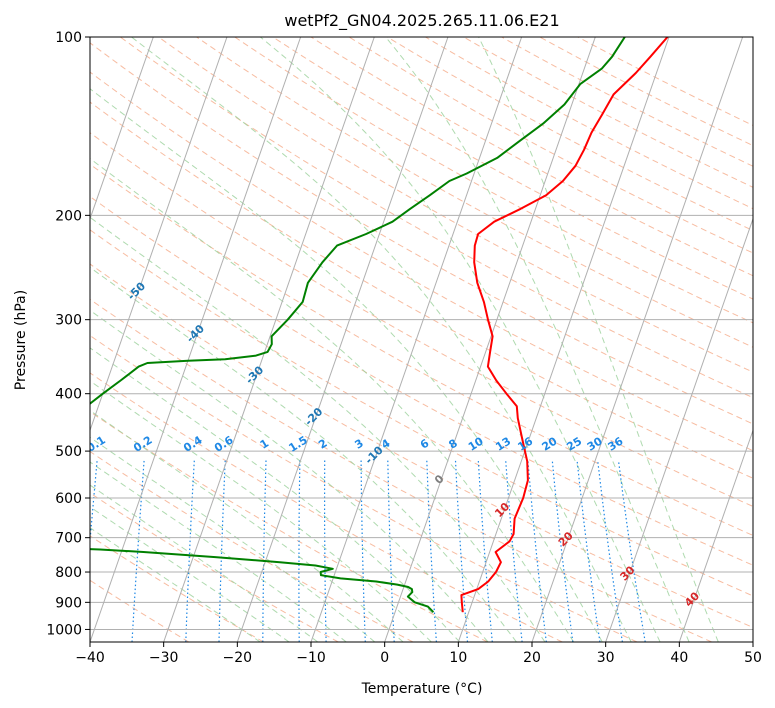  What do you see at coordinates (142, 443) in the screenshot?
I see `mixing-ratio-label: 0.2` at bounding box center [142, 443].